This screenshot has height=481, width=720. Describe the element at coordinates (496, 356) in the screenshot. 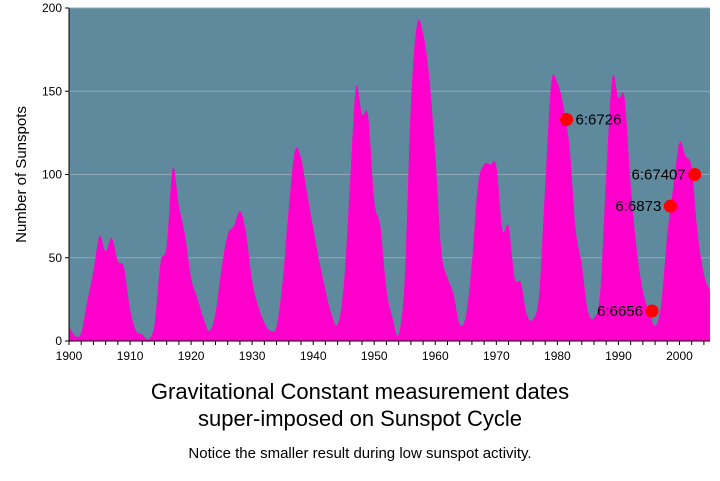

I see `x-tick-label: 1970` at that location.